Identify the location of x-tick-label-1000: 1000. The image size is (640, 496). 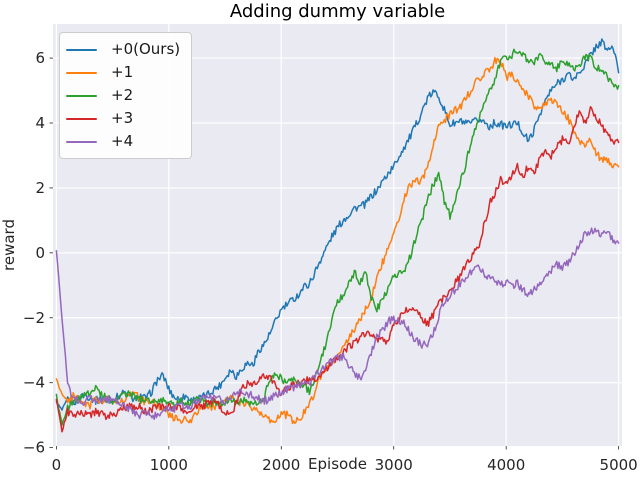
(169, 465).